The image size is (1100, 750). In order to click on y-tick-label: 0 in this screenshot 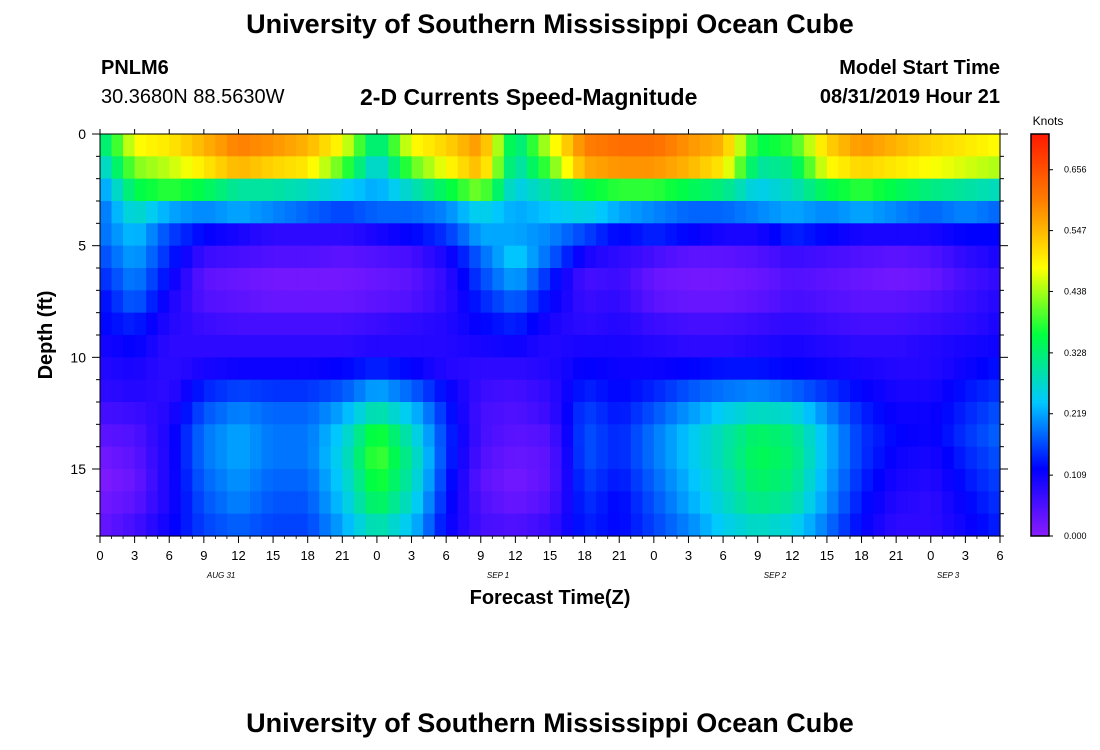, I will do `click(82, 134)`.